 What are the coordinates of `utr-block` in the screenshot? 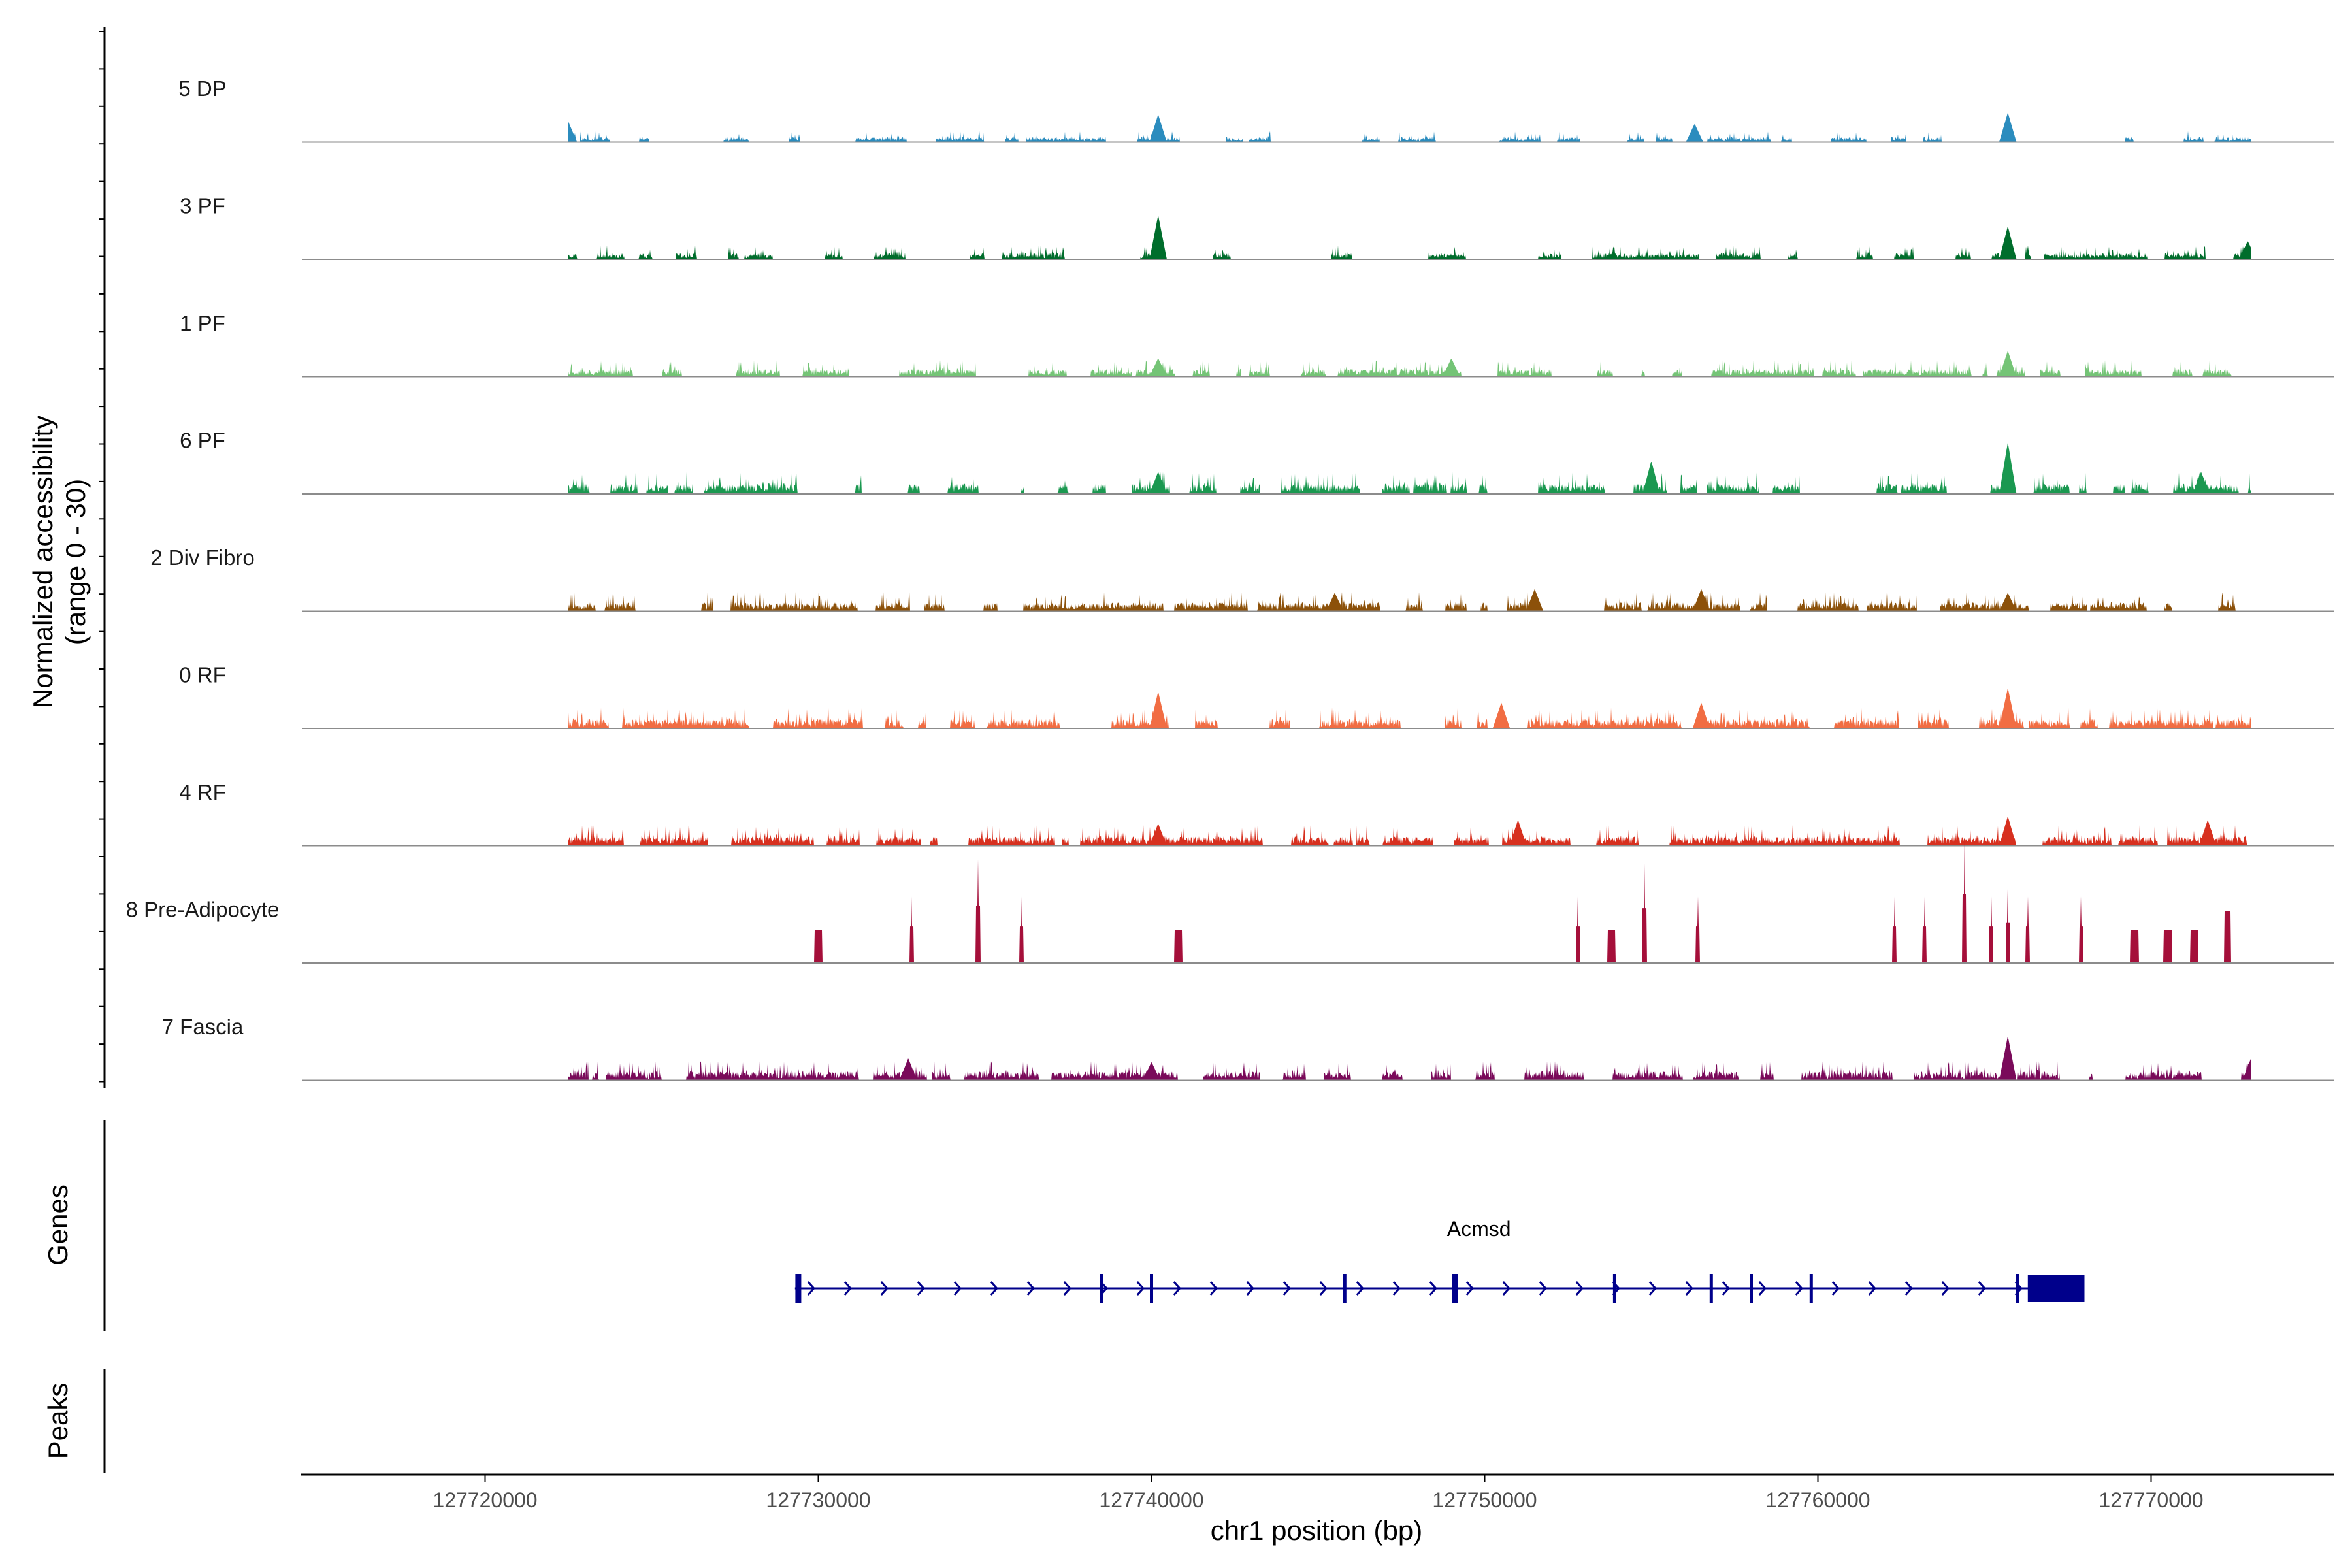 It's located at (2056, 1288).